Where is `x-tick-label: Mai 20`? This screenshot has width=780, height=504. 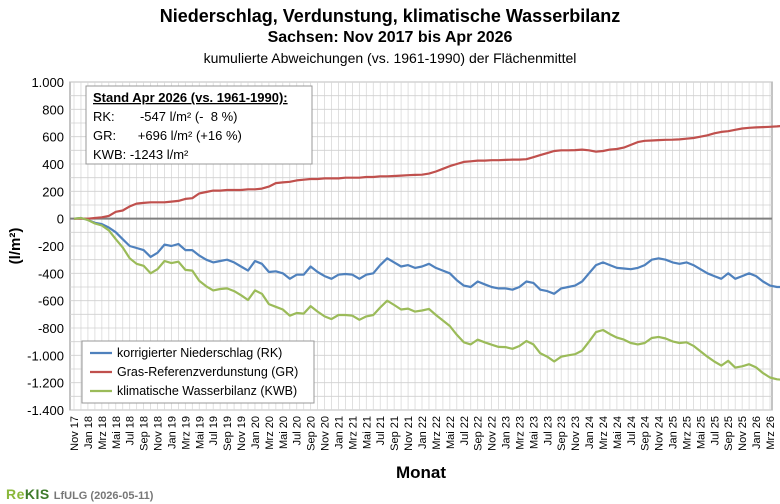 x-tick-label: Mai 20 is located at coordinates (284, 432).